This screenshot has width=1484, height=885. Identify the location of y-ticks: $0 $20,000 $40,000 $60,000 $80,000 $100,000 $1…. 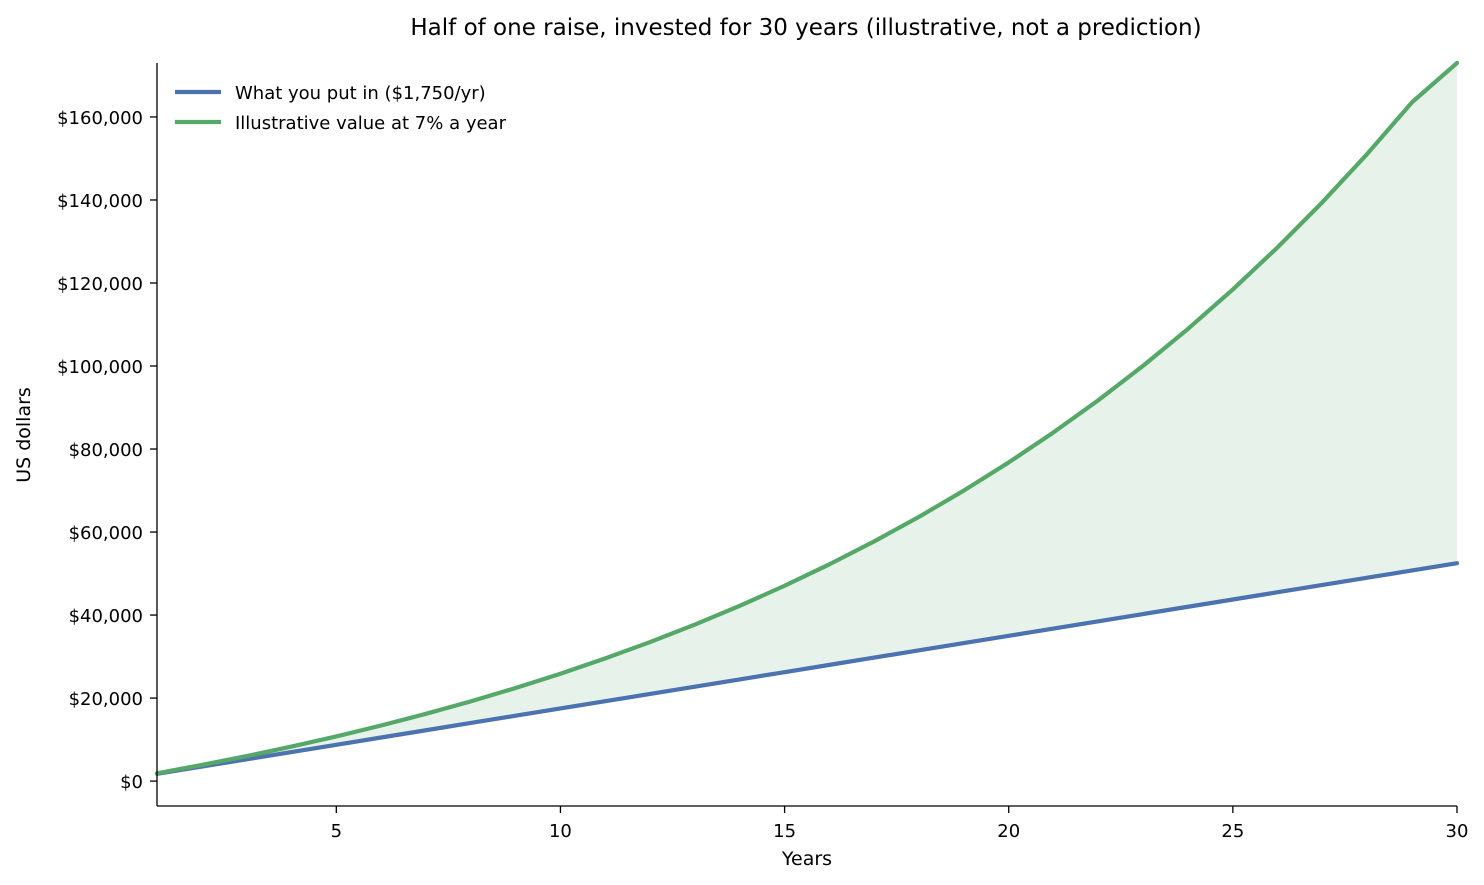
(107, 450).